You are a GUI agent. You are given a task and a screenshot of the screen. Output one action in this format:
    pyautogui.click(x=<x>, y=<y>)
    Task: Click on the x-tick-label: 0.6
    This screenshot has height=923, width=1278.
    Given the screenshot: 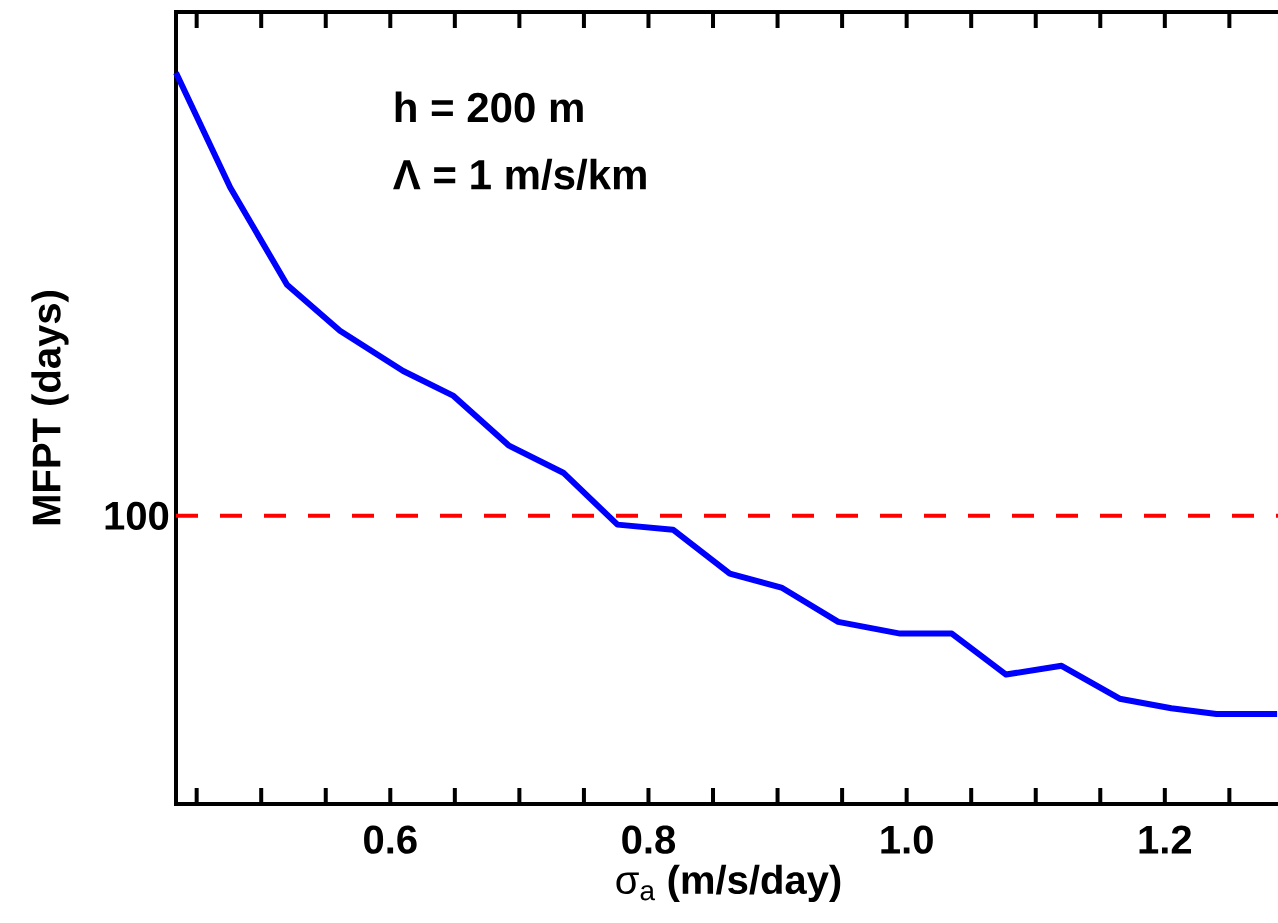 What is the action you would take?
    pyautogui.click(x=390, y=839)
    